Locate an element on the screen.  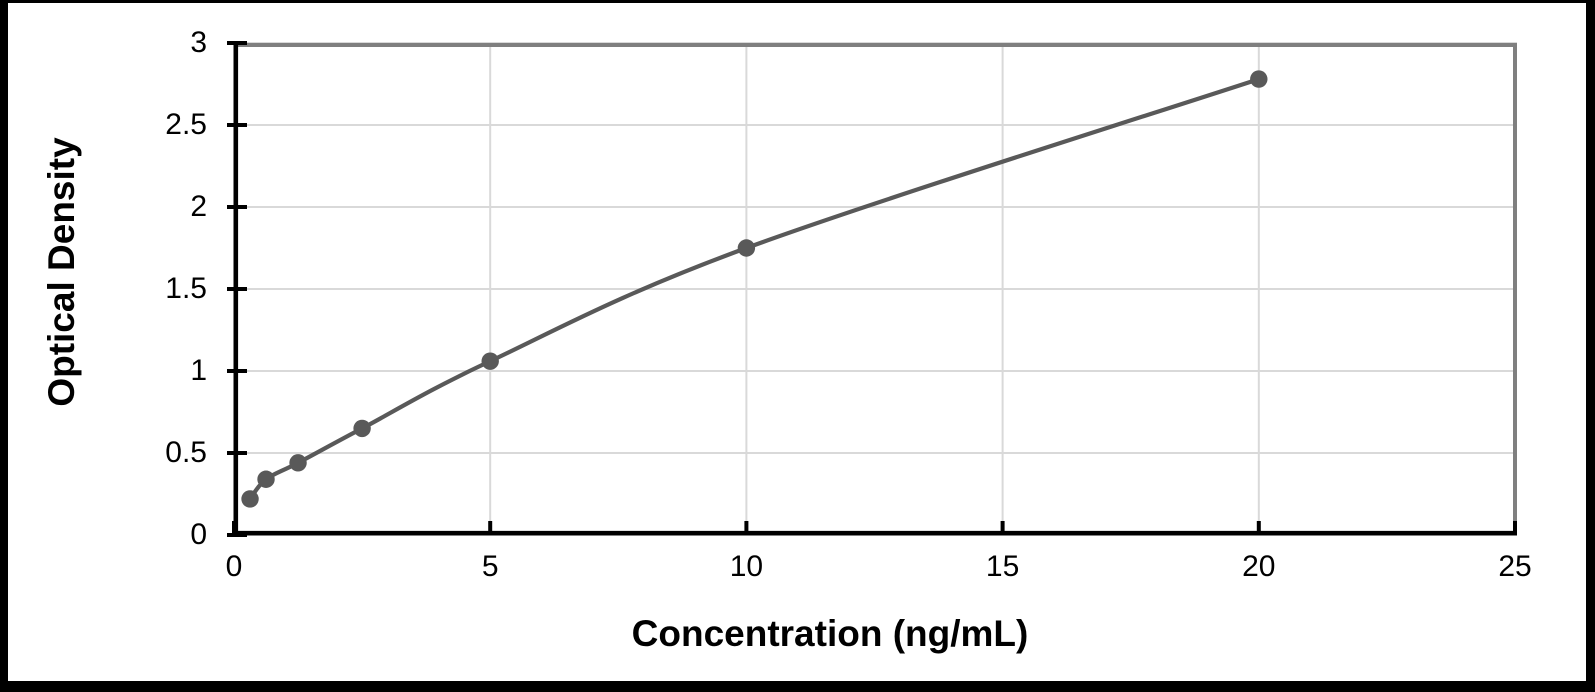
x-axis-tick-label: 25 is located at coordinates (1515, 566).